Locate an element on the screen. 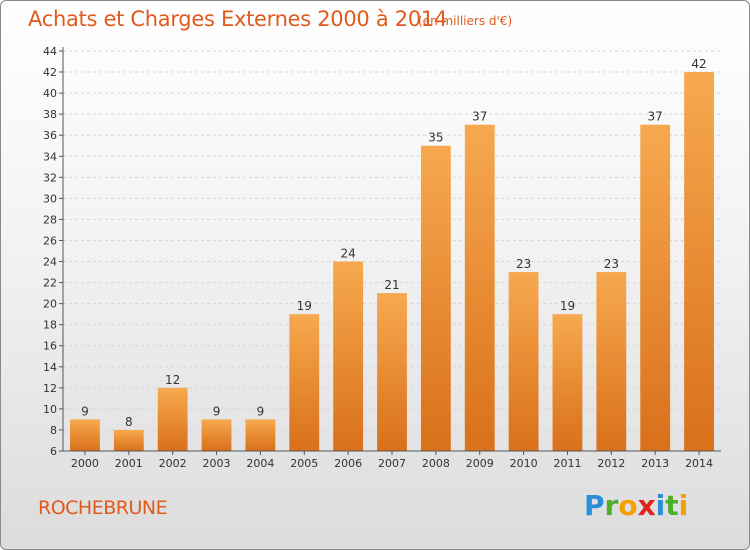 The width and height of the screenshot is (750, 550). x-tick-label: 2014 is located at coordinates (699, 463).